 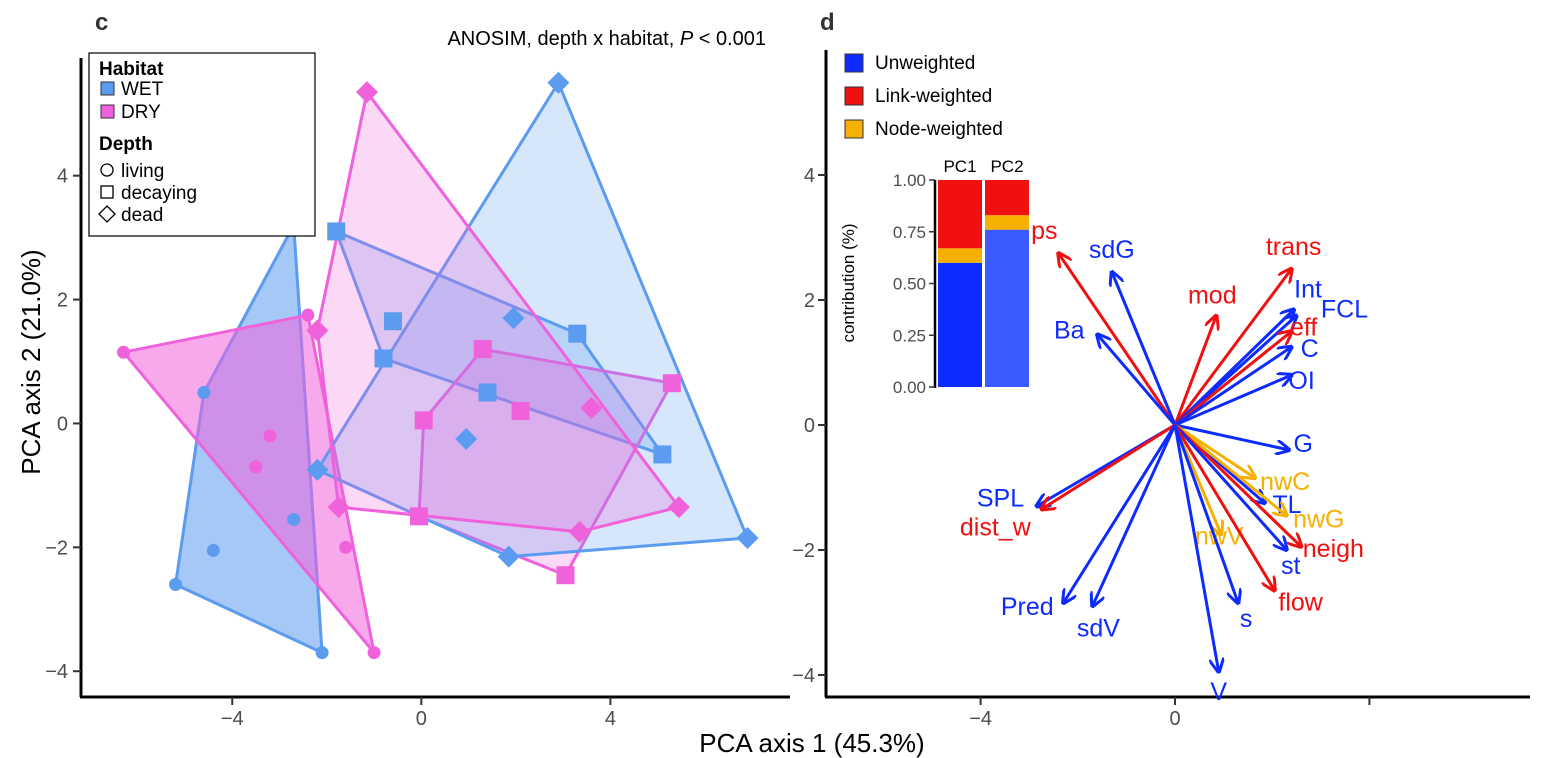 What do you see at coordinates (848, 282) in the screenshot?
I see `inset-y-axis-title: contribution (%)` at bounding box center [848, 282].